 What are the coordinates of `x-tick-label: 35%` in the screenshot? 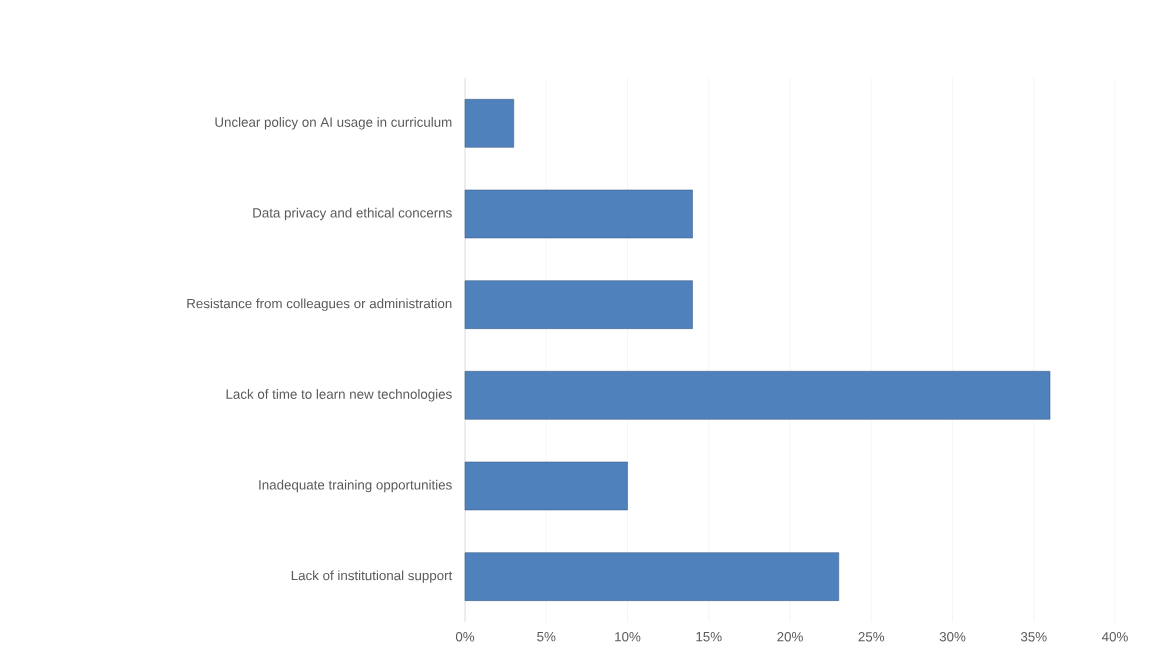 It's located at (1033, 637).